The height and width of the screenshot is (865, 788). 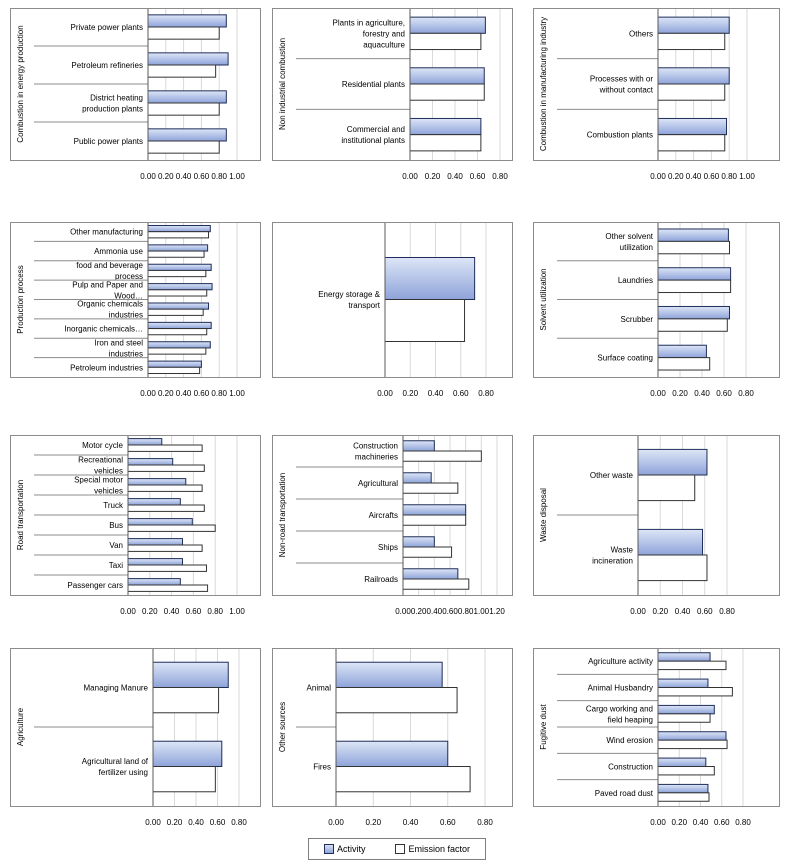 What do you see at coordinates (625, 358) in the screenshot?
I see `category-label: Surface coating` at bounding box center [625, 358].